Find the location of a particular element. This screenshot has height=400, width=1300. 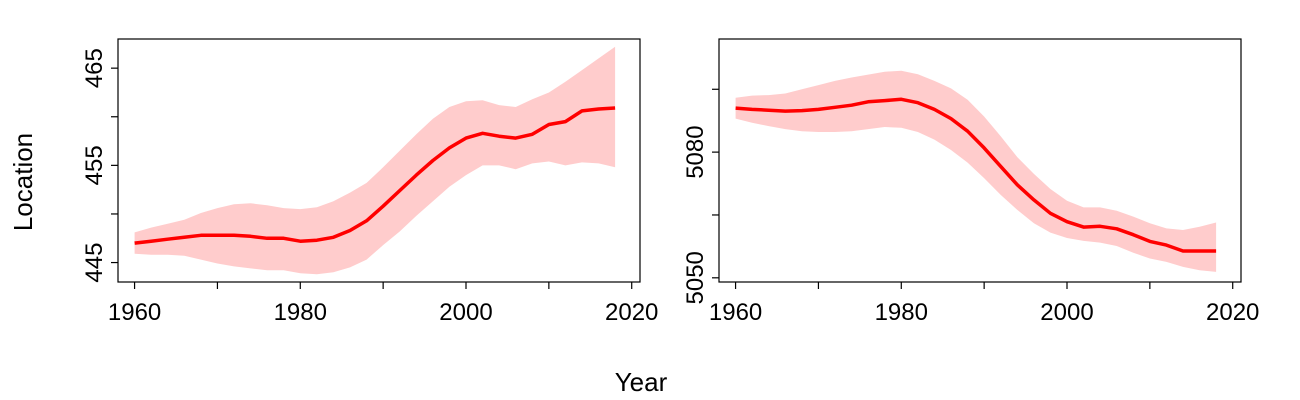

panel-2-ytick-label: 5050 is located at coordinates (695, 277).